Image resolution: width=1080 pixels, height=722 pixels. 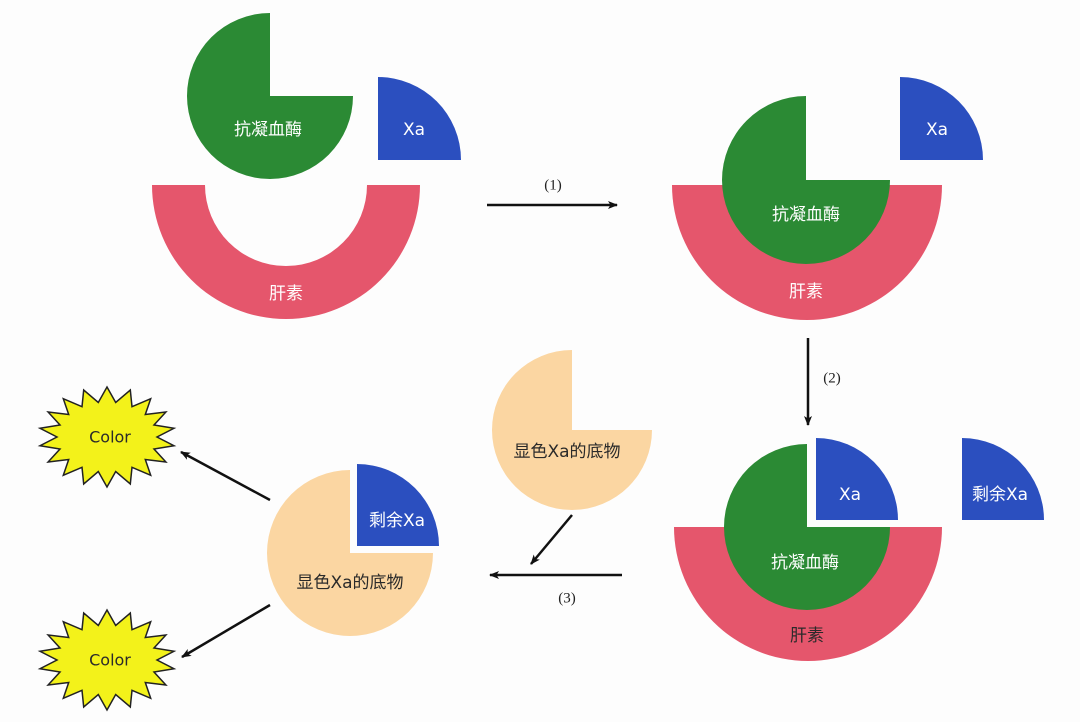 What do you see at coordinates (832, 378) in the screenshot?
I see `step-2-label: (2)` at bounding box center [832, 378].